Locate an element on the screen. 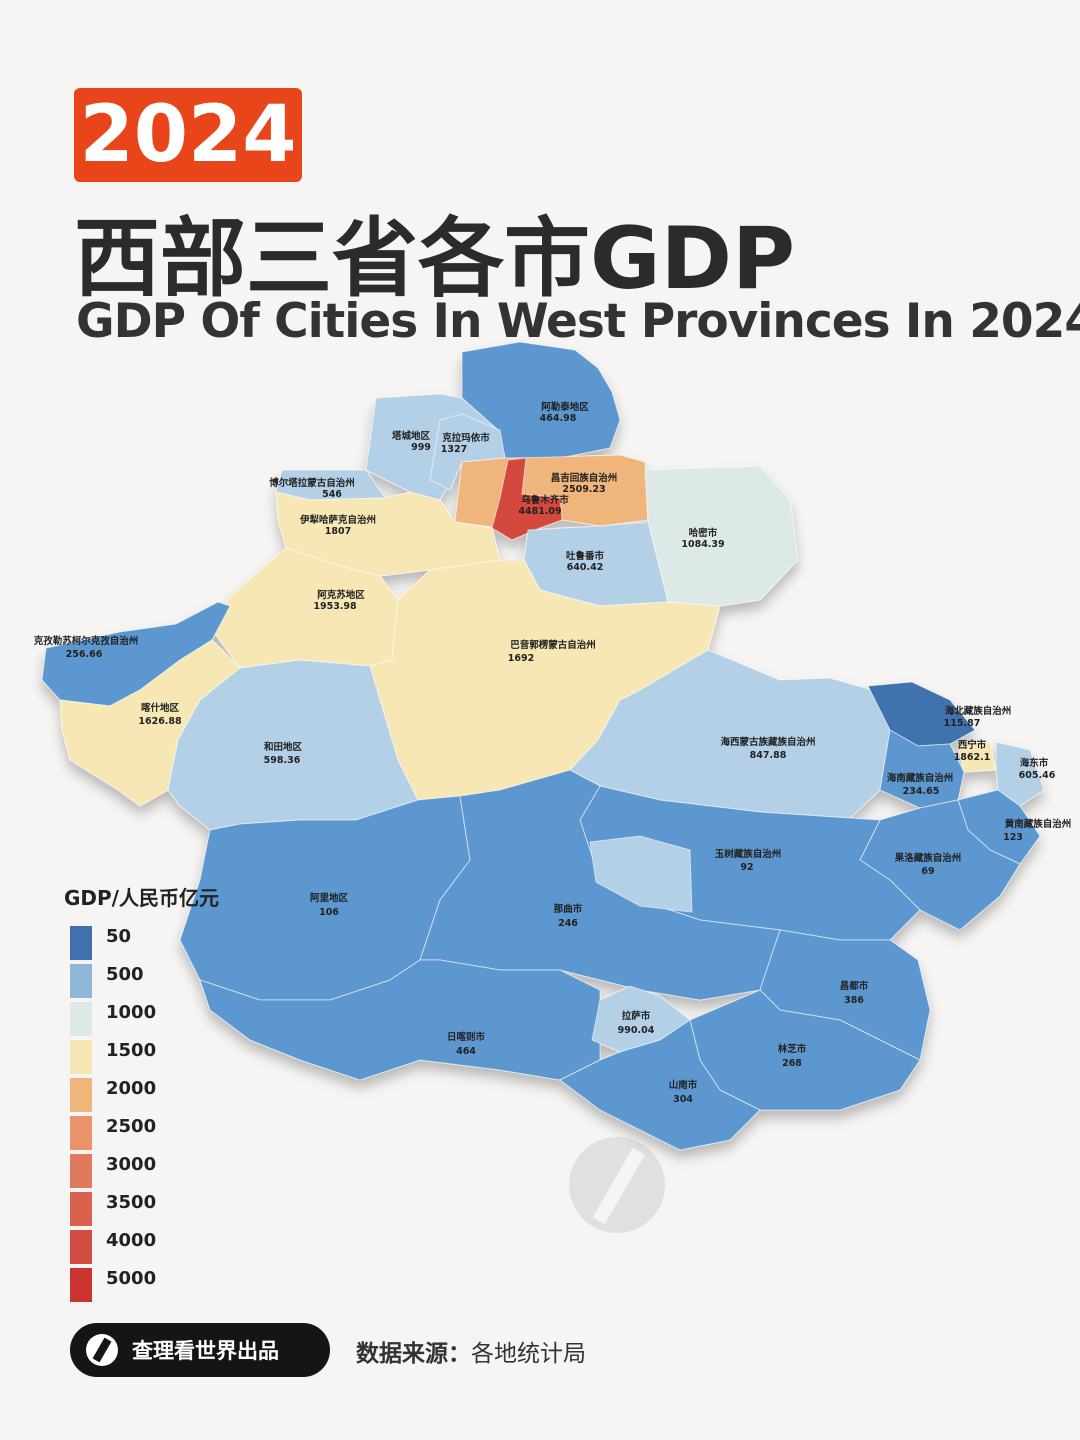  source-key: 数据来源： is located at coordinates (413, 1354).